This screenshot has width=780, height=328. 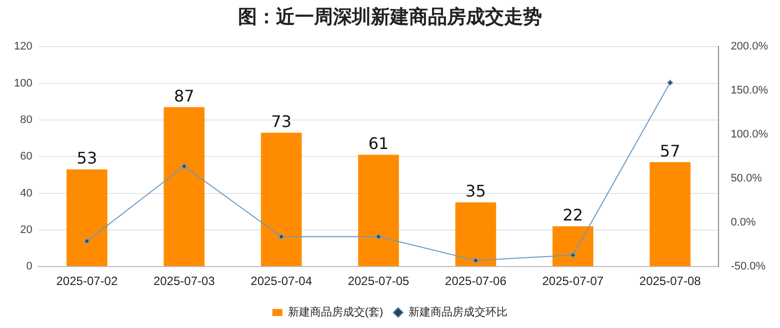 What do you see at coordinates (23, 83) in the screenshot?
I see `y-tick-label: 100` at bounding box center [23, 83].